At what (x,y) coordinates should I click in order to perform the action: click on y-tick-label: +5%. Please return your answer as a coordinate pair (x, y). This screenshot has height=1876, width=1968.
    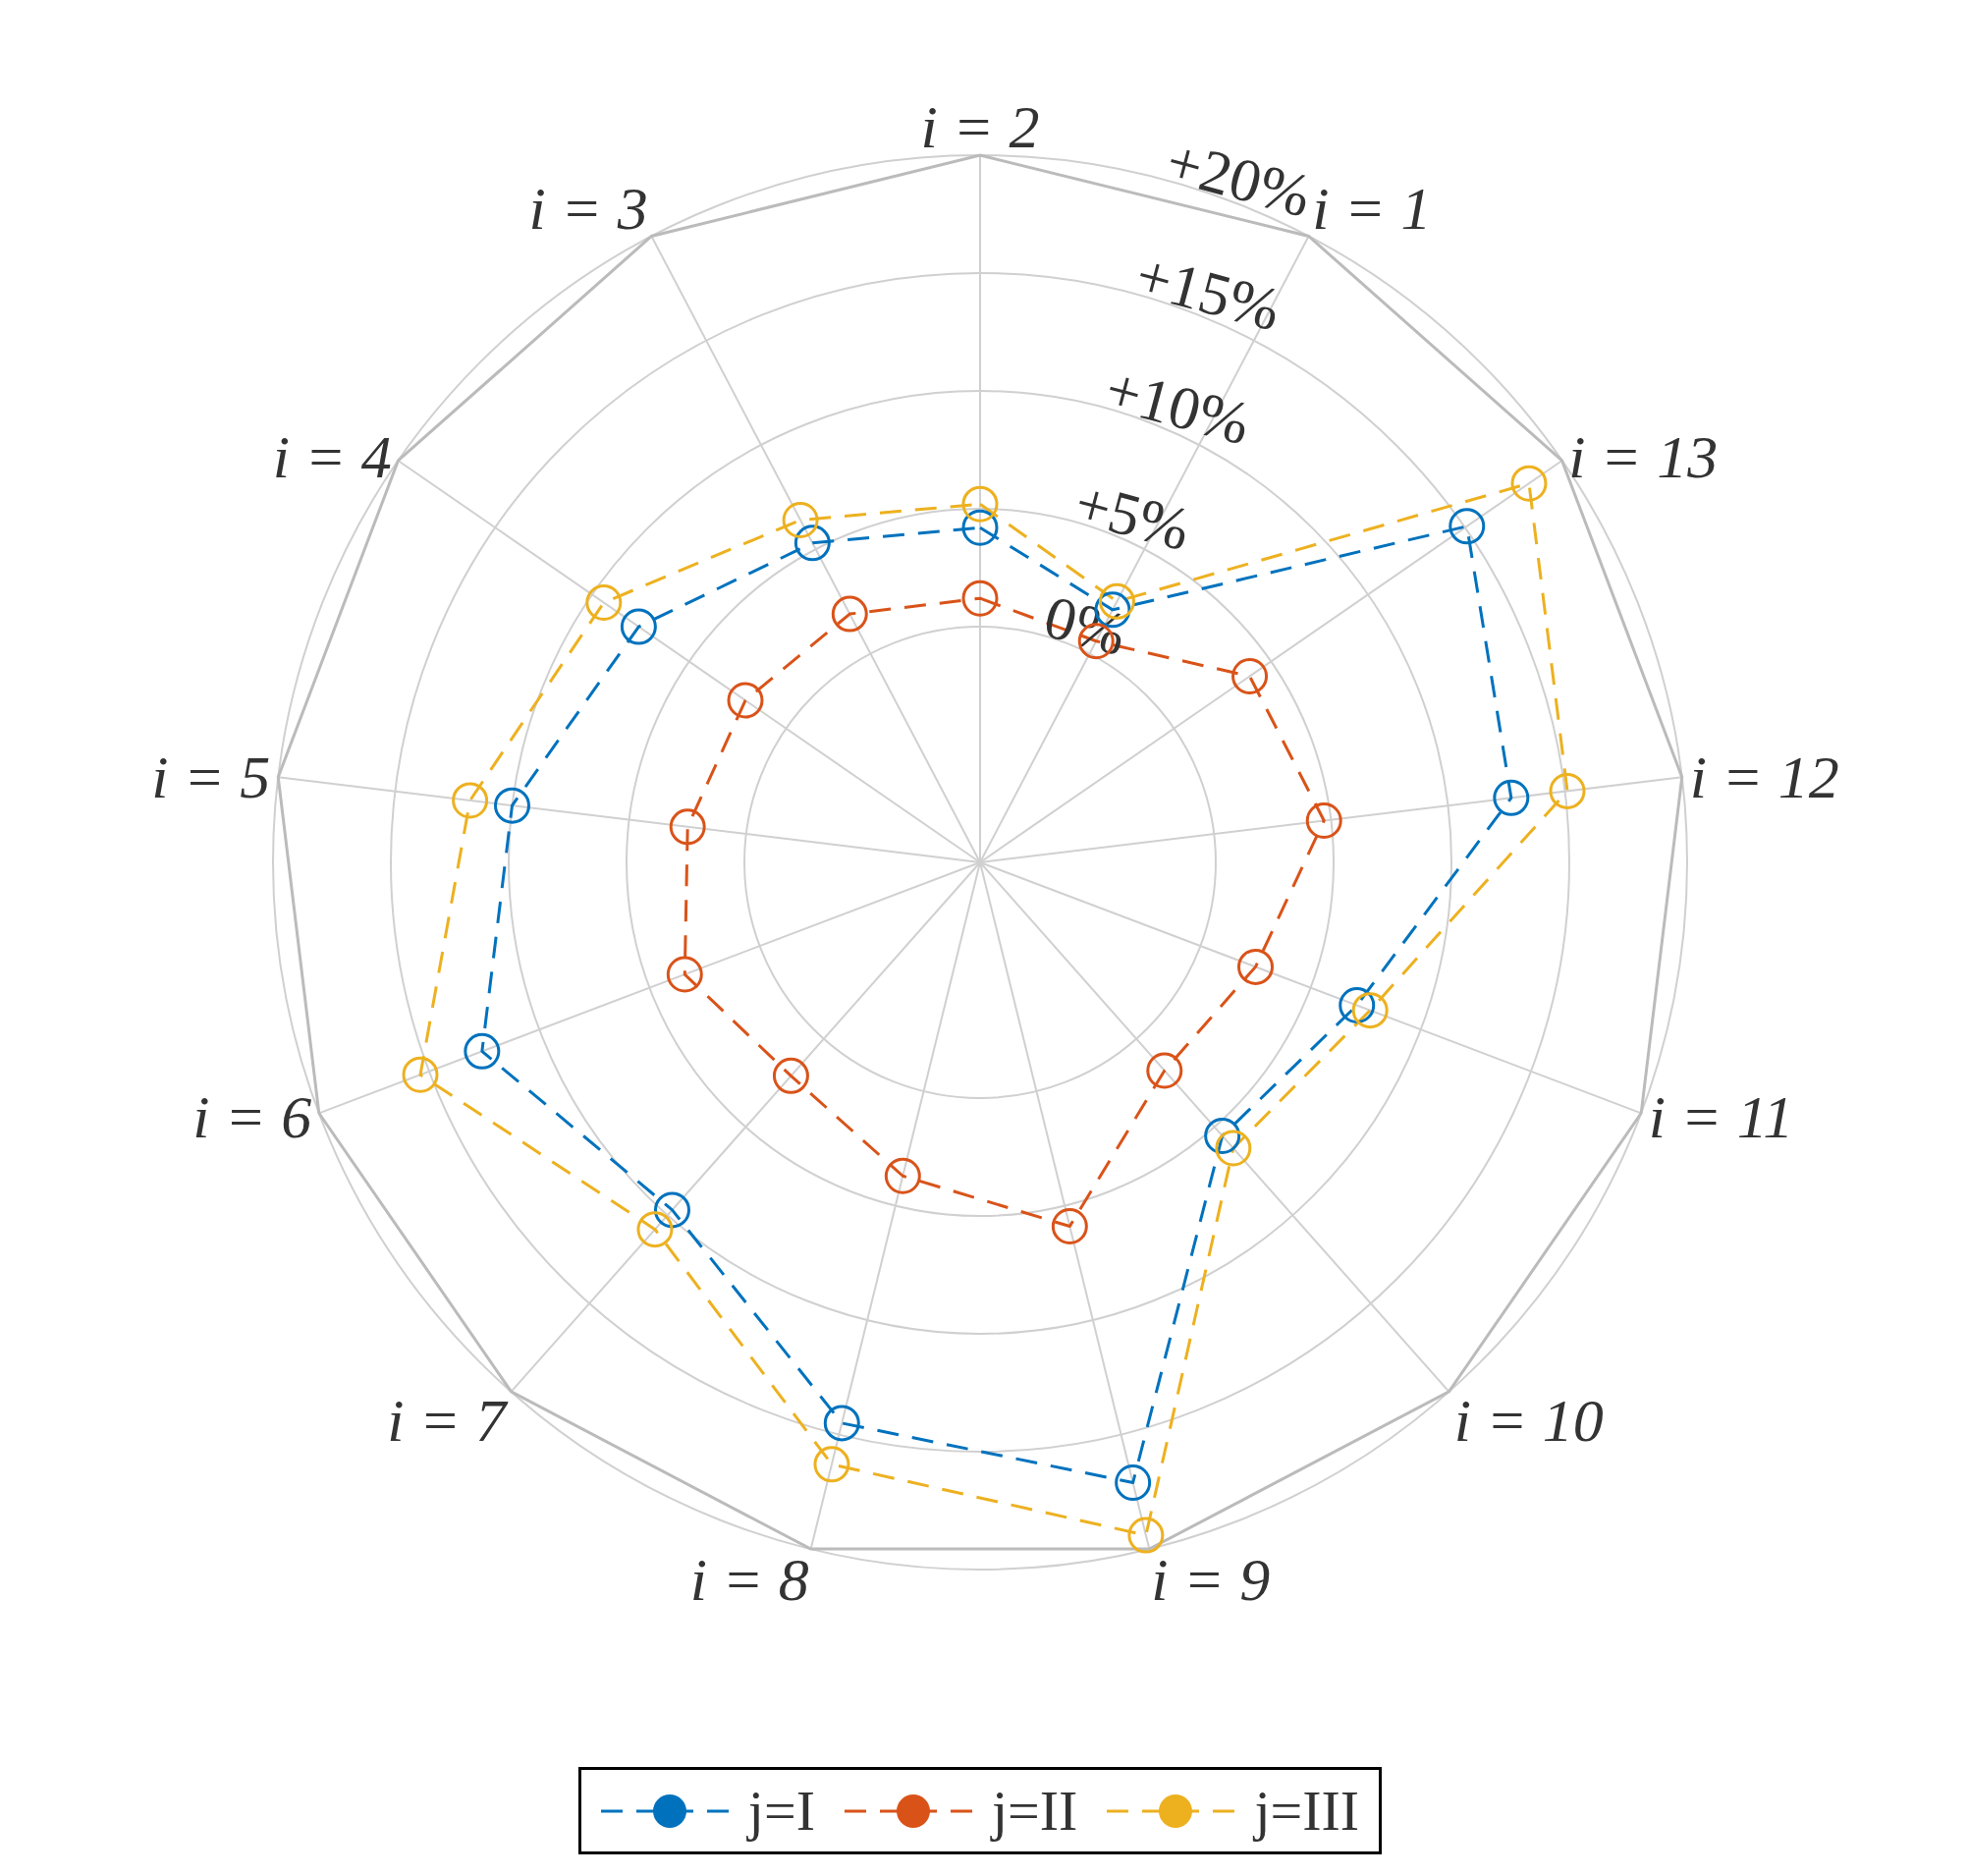
    Looking at the image, I should click on (1132, 516).